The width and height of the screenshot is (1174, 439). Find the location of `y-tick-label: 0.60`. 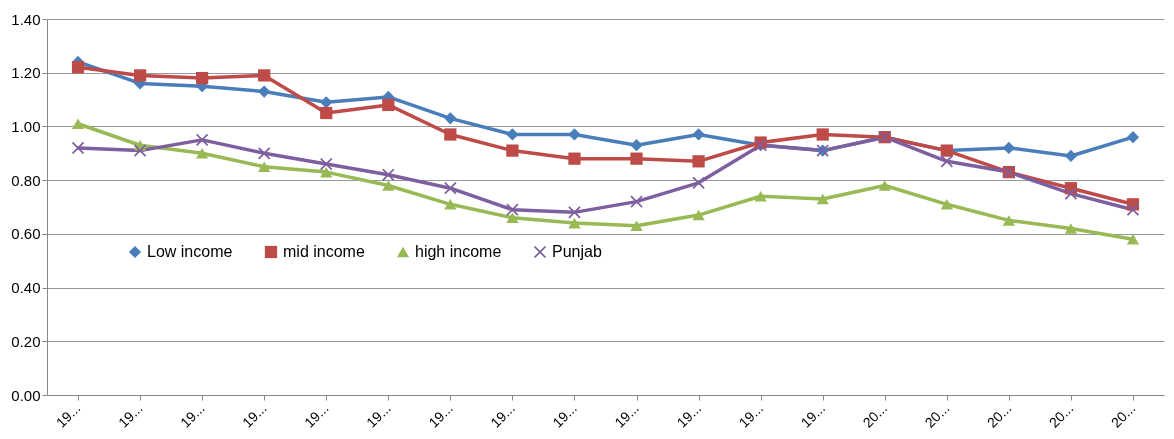

y-tick-label: 0.60 is located at coordinates (26, 234).